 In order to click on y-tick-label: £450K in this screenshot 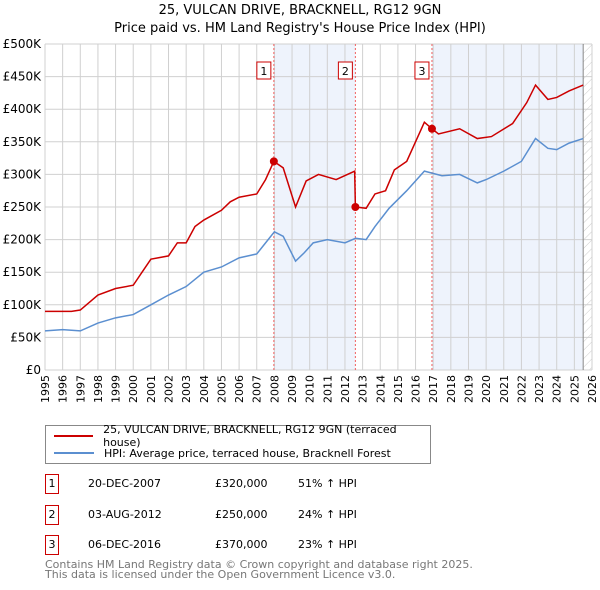, I will do `click(23, 77)`.